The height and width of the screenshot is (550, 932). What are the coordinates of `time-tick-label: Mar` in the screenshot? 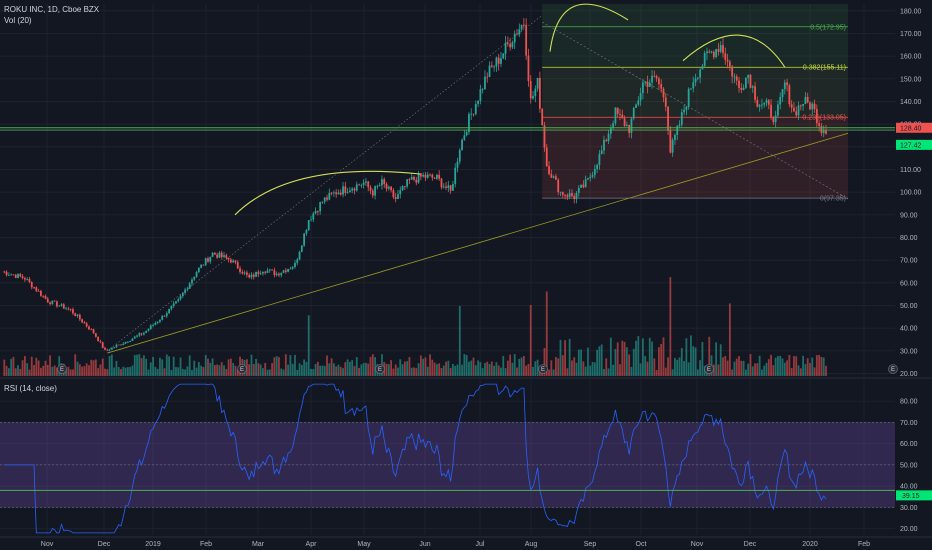 It's located at (258, 544).